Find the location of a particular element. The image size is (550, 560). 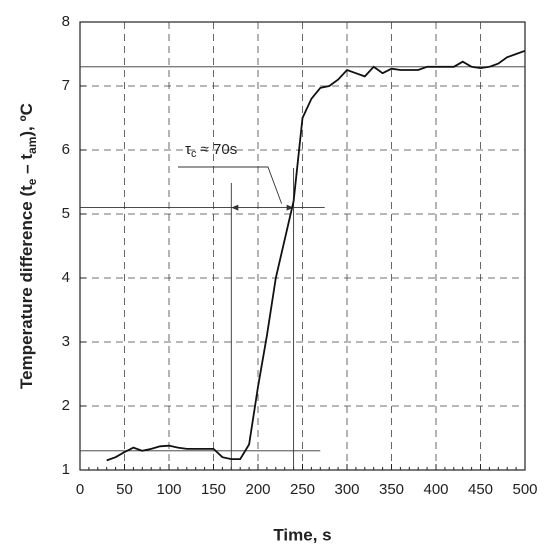

annotation: τc ≈ 70s is located at coordinates (211, 150).